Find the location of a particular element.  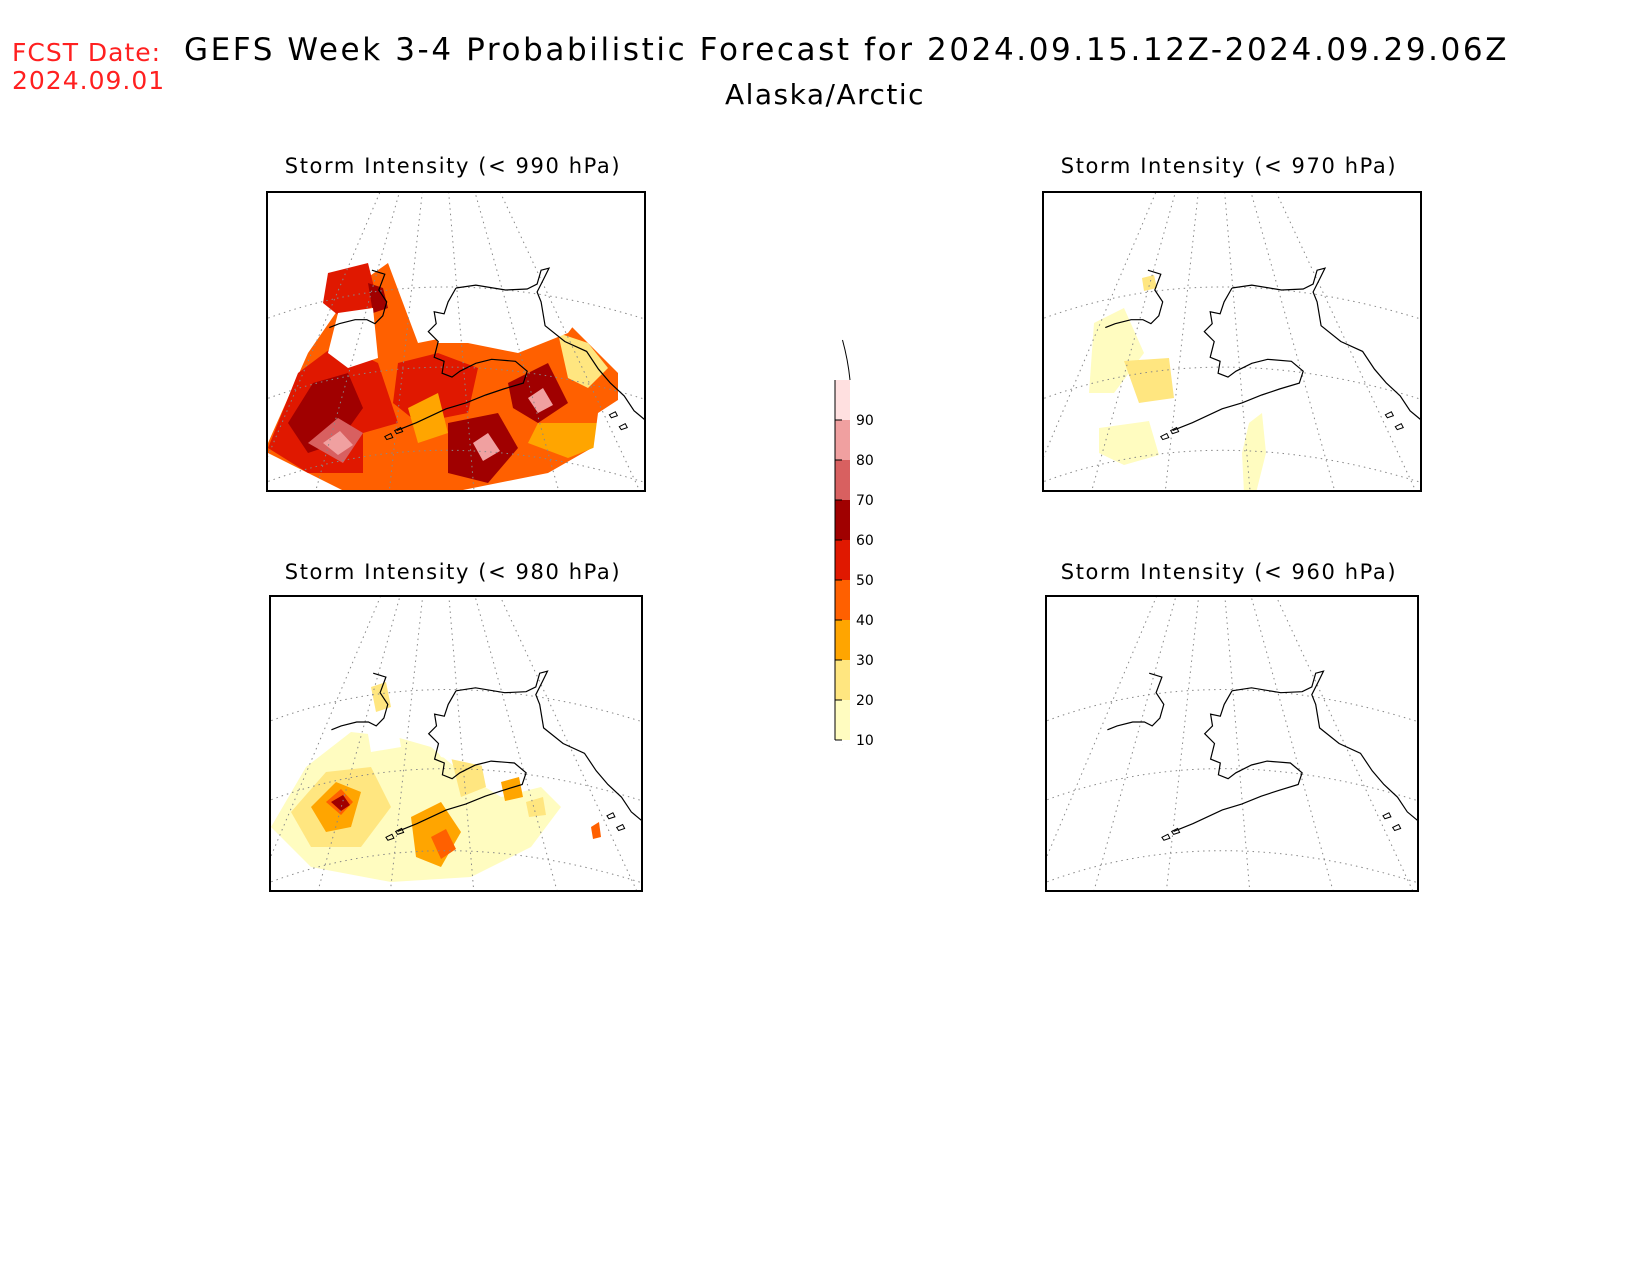

colorbar-tick-label: 10 is located at coordinates (865, 739).